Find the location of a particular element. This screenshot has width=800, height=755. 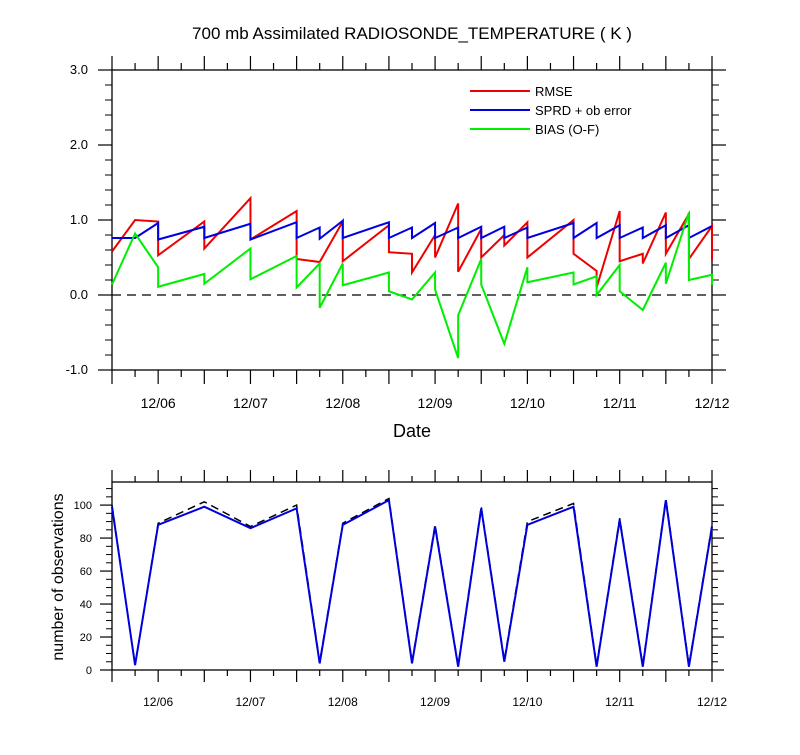

top-y-tick-label: 3.0 is located at coordinates (79, 69).